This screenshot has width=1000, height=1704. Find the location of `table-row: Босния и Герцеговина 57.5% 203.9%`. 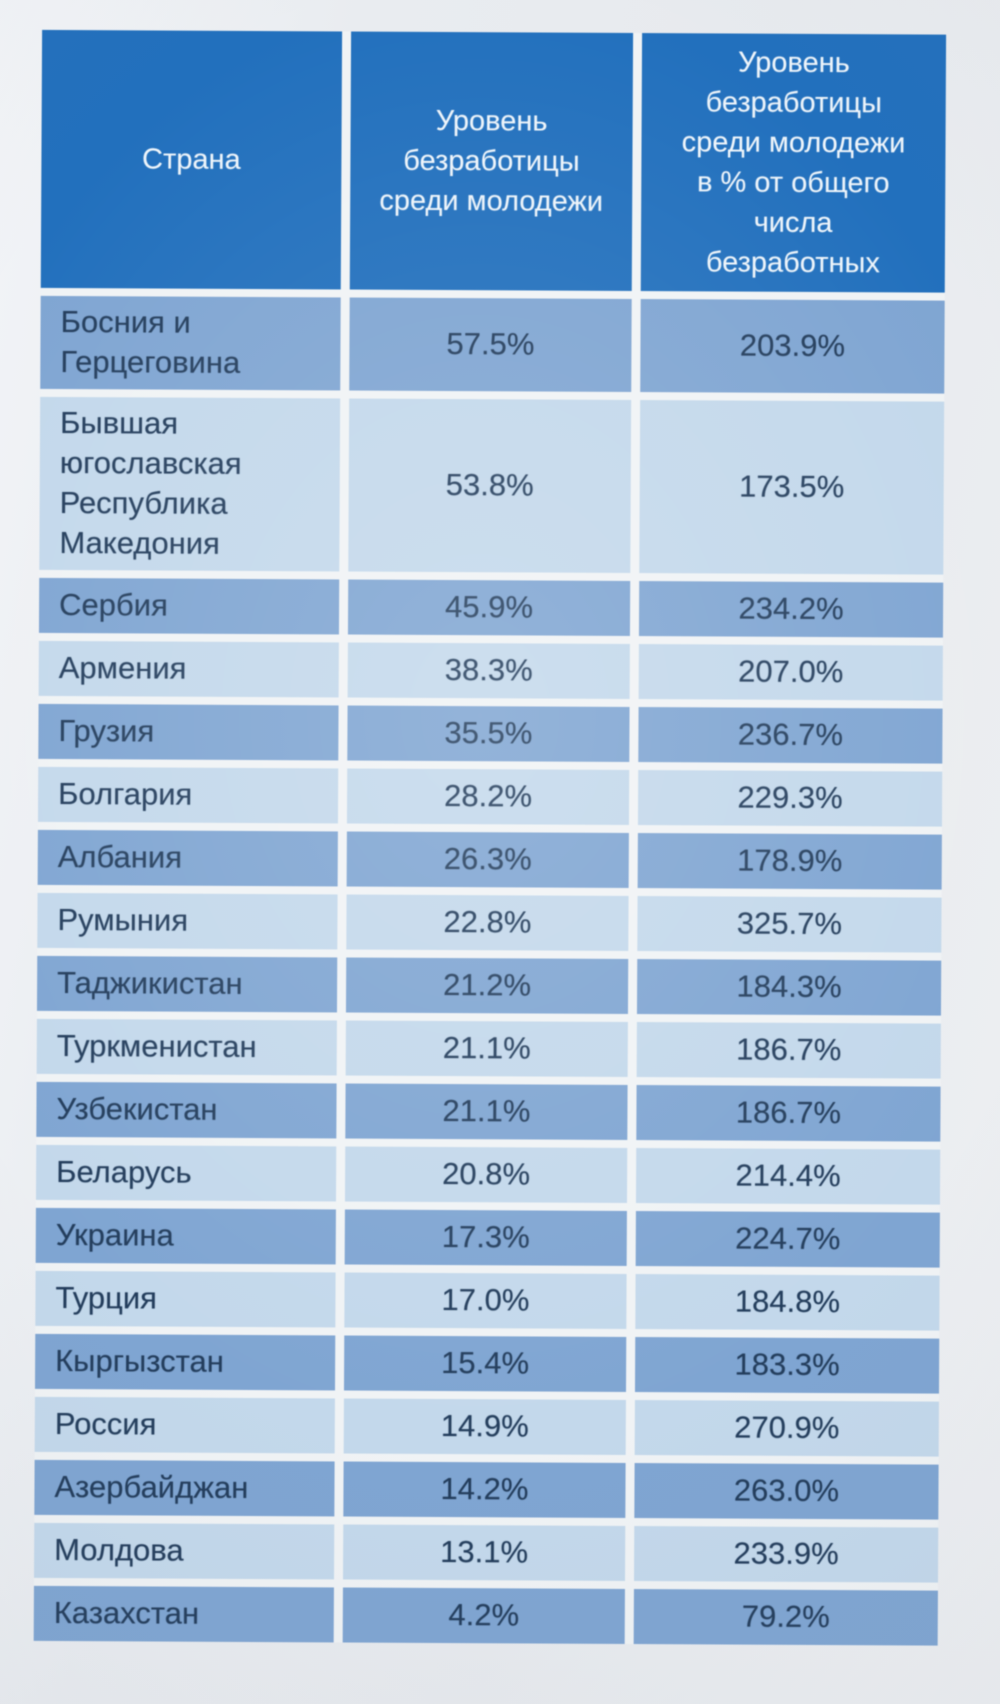

table-row: Босния и Герцеговина 57.5% 203.9% is located at coordinates (492, 344).